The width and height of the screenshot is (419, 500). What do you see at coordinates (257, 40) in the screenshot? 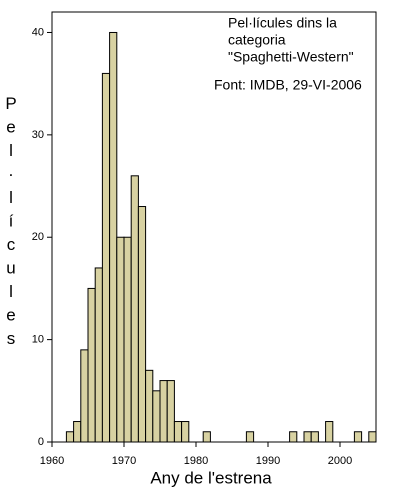
I see `annotation: categoria` at bounding box center [257, 40].